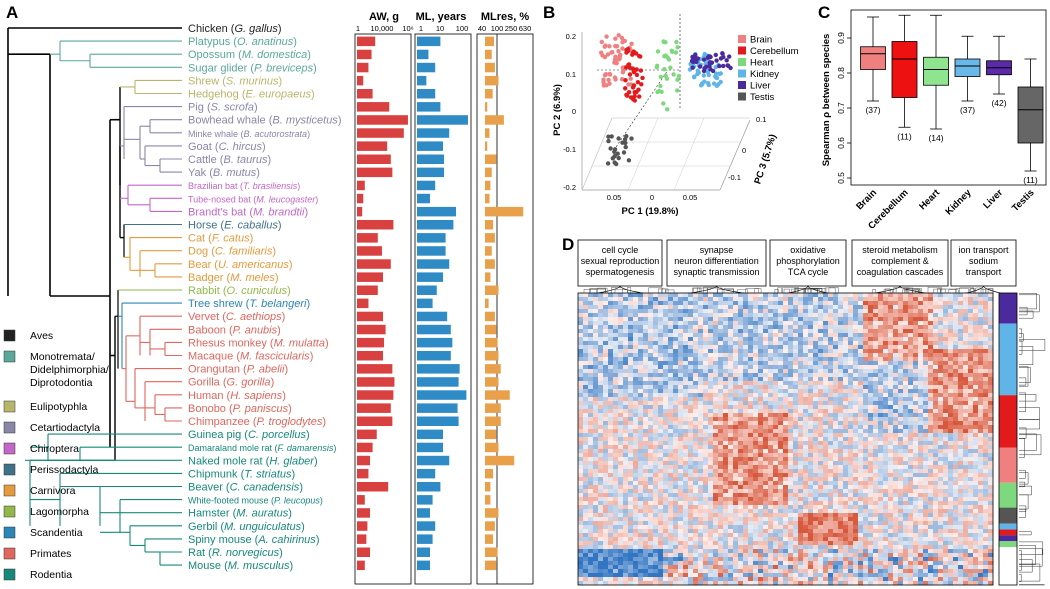 This screenshot has width=1050, height=589. Describe the element at coordinates (525, 28) in the screenshot. I see `mlres-tick-4: 630` at that location.